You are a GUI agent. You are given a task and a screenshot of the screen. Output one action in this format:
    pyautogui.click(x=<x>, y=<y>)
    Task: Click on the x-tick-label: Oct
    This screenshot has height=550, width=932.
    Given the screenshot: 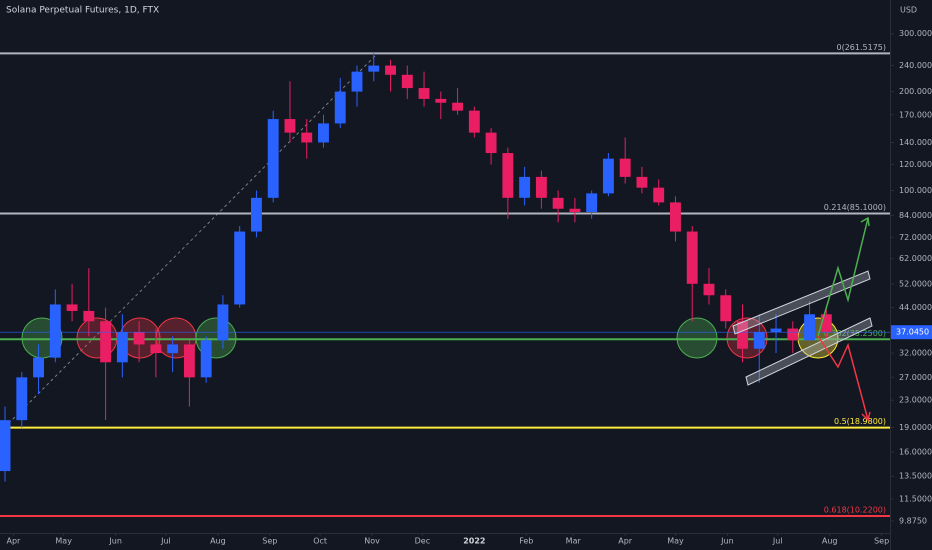 What is the action you would take?
    pyautogui.click(x=320, y=541)
    